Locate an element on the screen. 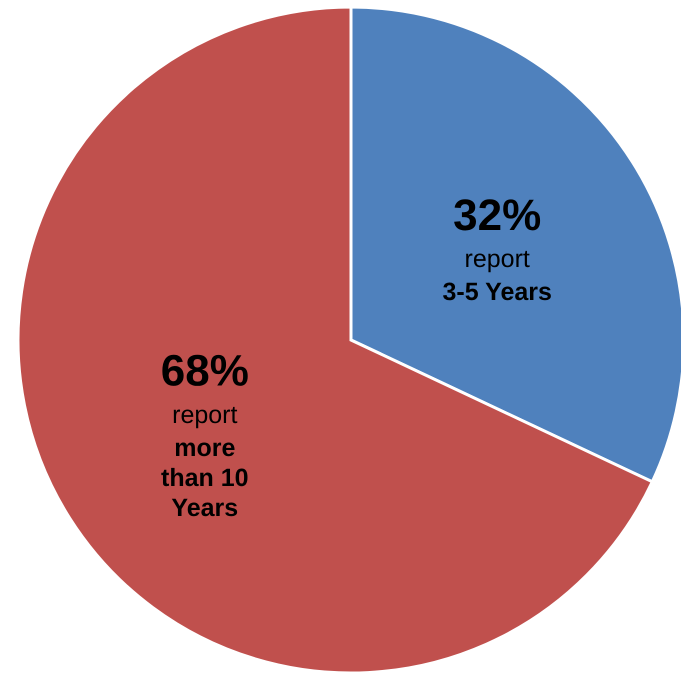  slice-label: 3-5 Years is located at coordinates (497, 292).